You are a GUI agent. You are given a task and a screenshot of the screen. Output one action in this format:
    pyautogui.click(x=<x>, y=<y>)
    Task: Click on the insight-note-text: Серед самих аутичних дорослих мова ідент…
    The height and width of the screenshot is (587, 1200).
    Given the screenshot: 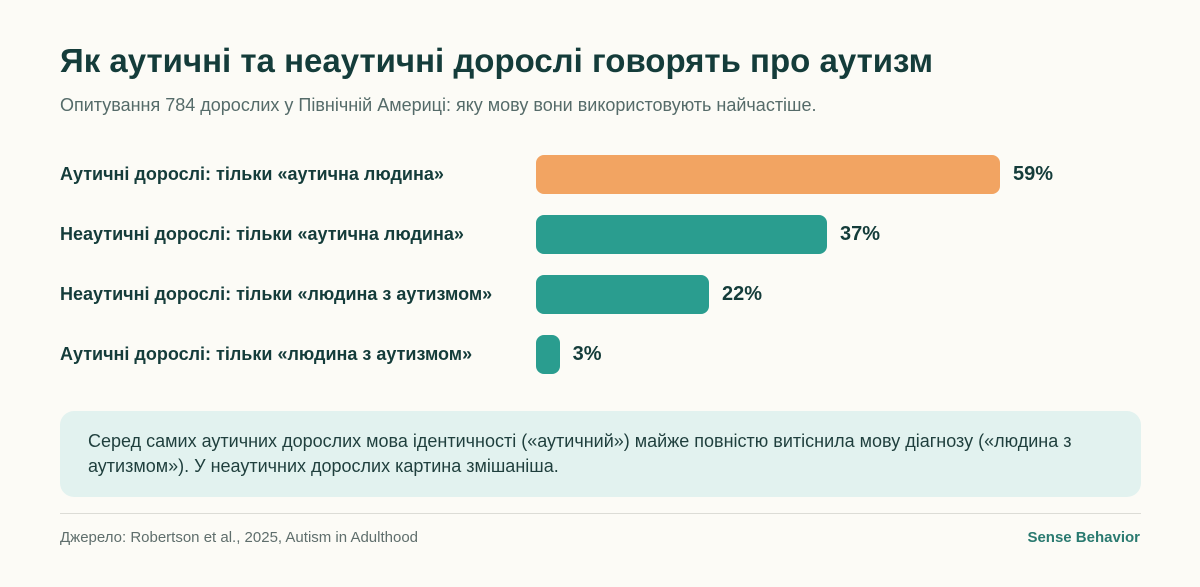 What is the action you would take?
    pyautogui.click(x=580, y=453)
    